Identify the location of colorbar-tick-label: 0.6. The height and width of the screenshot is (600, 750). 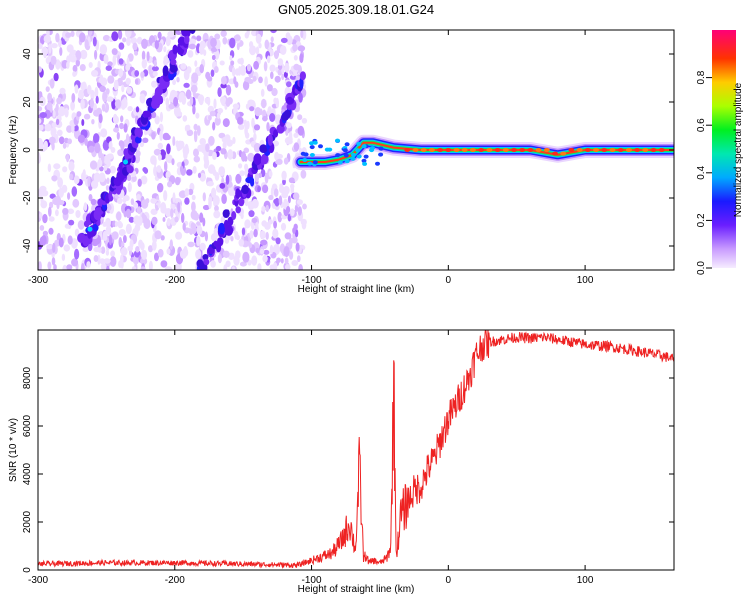
(701, 125).